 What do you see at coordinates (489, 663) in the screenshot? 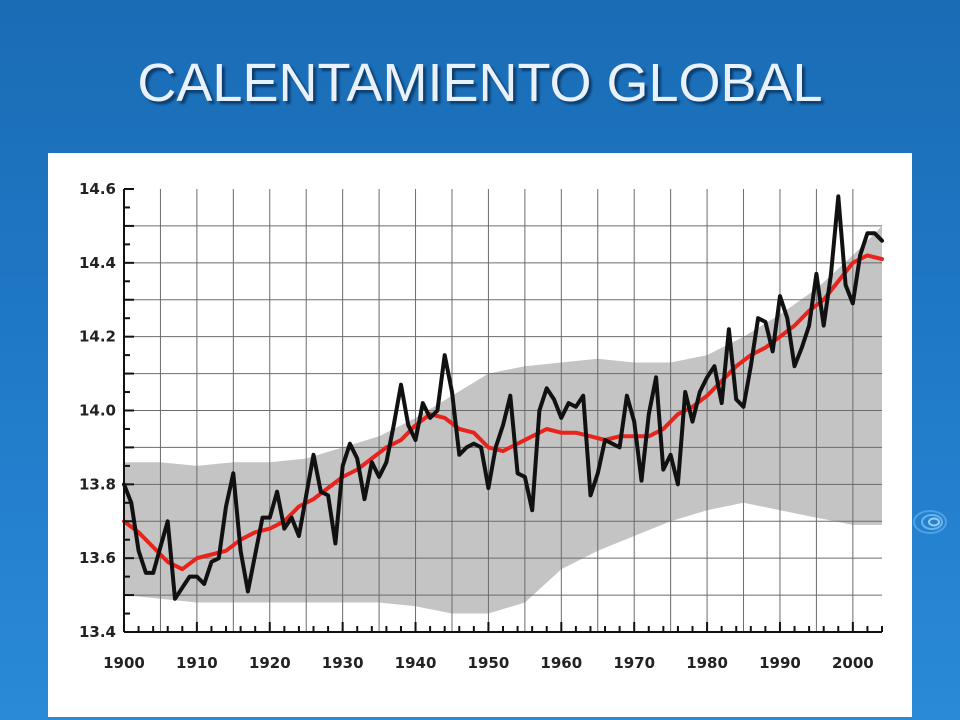
I see `x-tick-label: 1950` at bounding box center [489, 663].